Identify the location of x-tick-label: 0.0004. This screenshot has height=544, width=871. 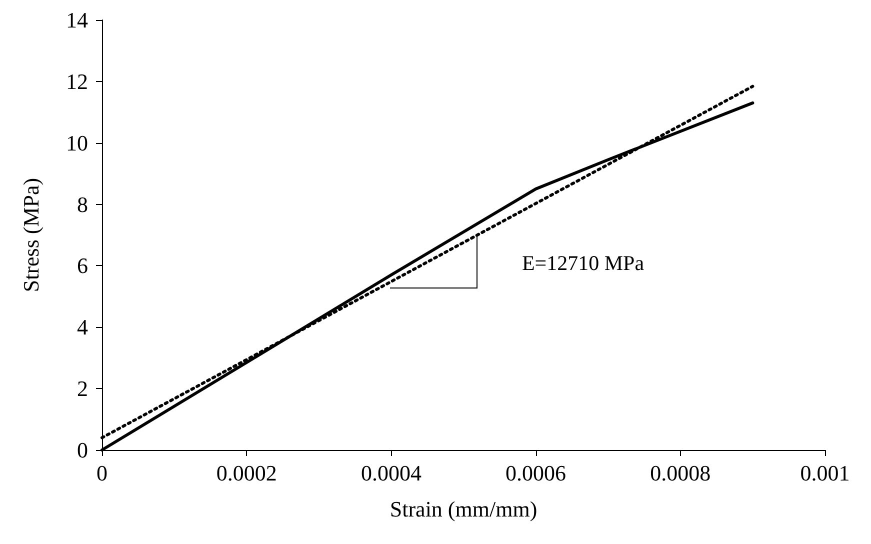
(391, 473).